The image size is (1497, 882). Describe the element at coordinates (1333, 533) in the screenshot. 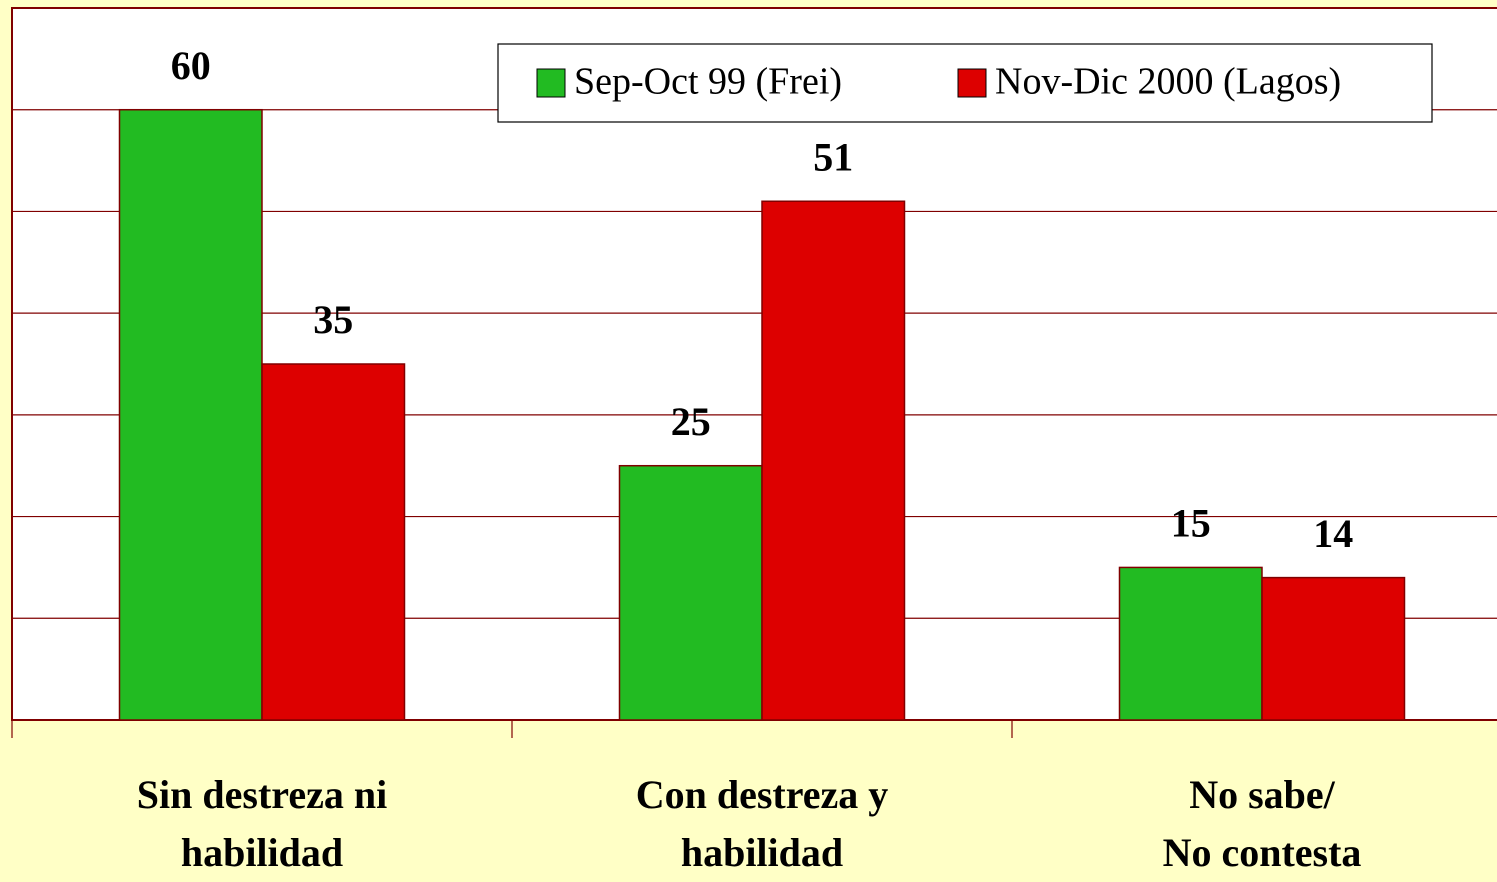

I see `data-label: 14` at that location.